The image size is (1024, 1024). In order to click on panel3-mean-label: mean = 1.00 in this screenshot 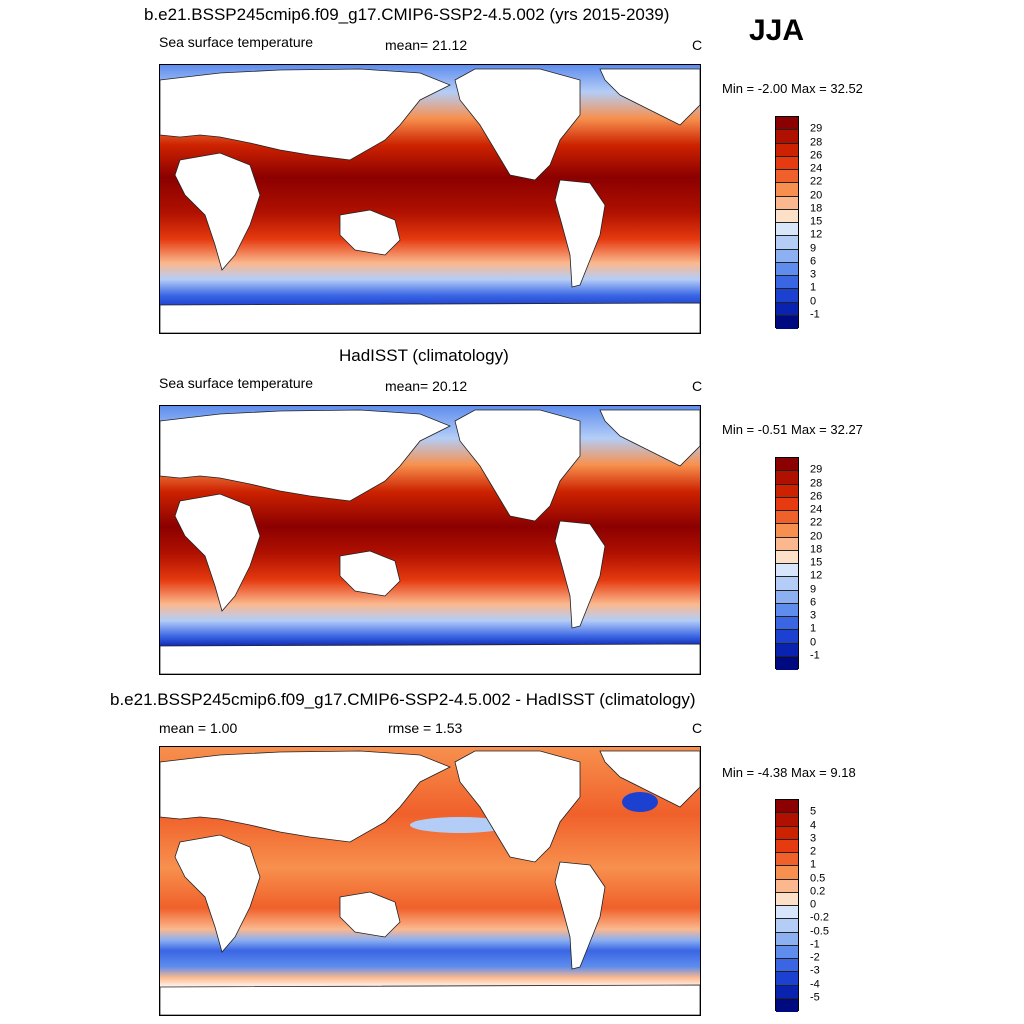, I will do `click(198, 728)`.